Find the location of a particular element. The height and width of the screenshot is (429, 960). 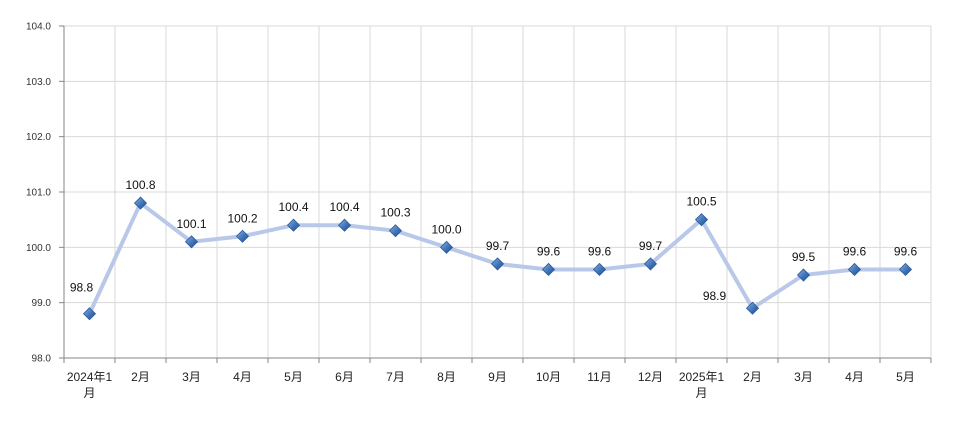

data-label: 98.9 is located at coordinates (715, 296).